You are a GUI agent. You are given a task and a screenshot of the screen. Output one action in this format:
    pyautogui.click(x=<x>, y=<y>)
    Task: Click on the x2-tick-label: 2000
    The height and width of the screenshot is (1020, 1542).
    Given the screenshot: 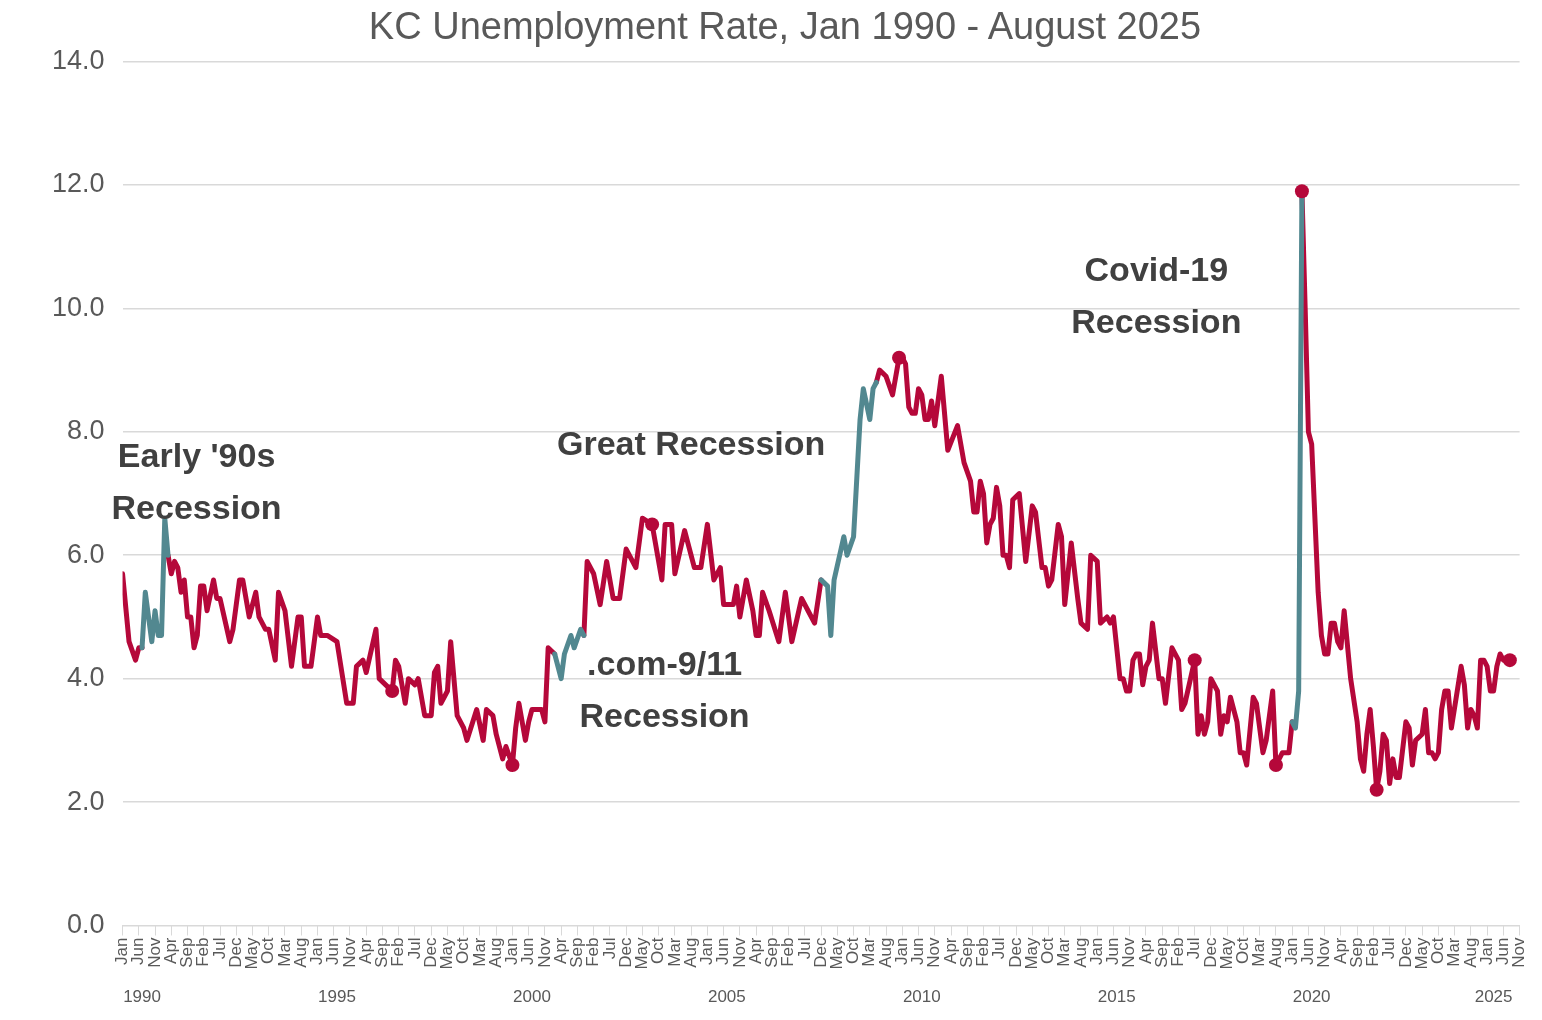 What is the action you would take?
    pyautogui.click(x=532, y=997)
    